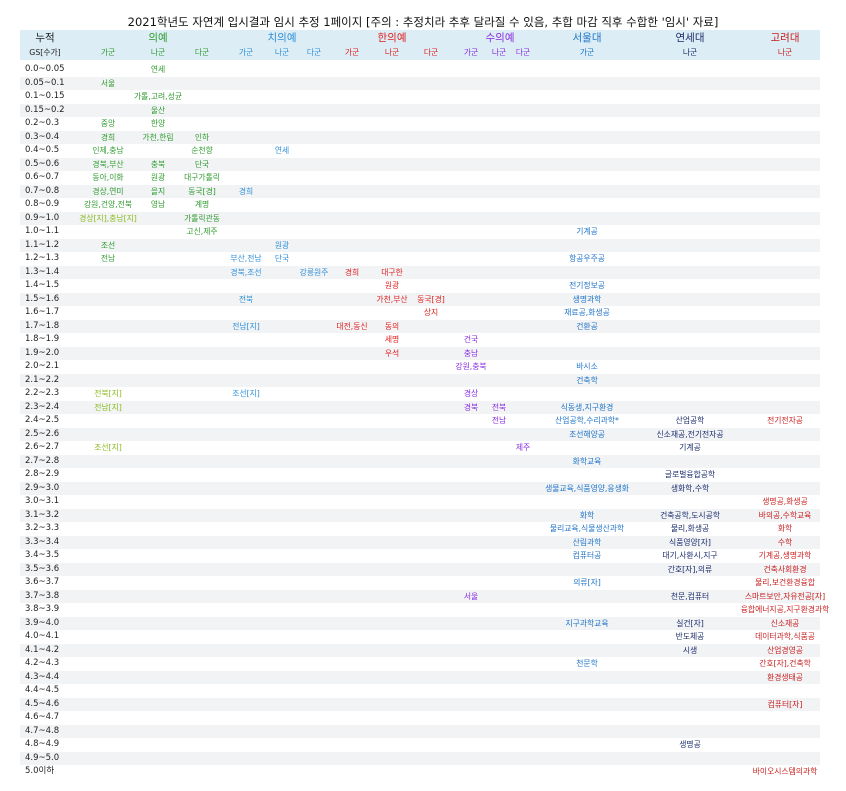 This screenshot has height=791, width=846. I want to click on table-cell: 제주, so click(523, 447).